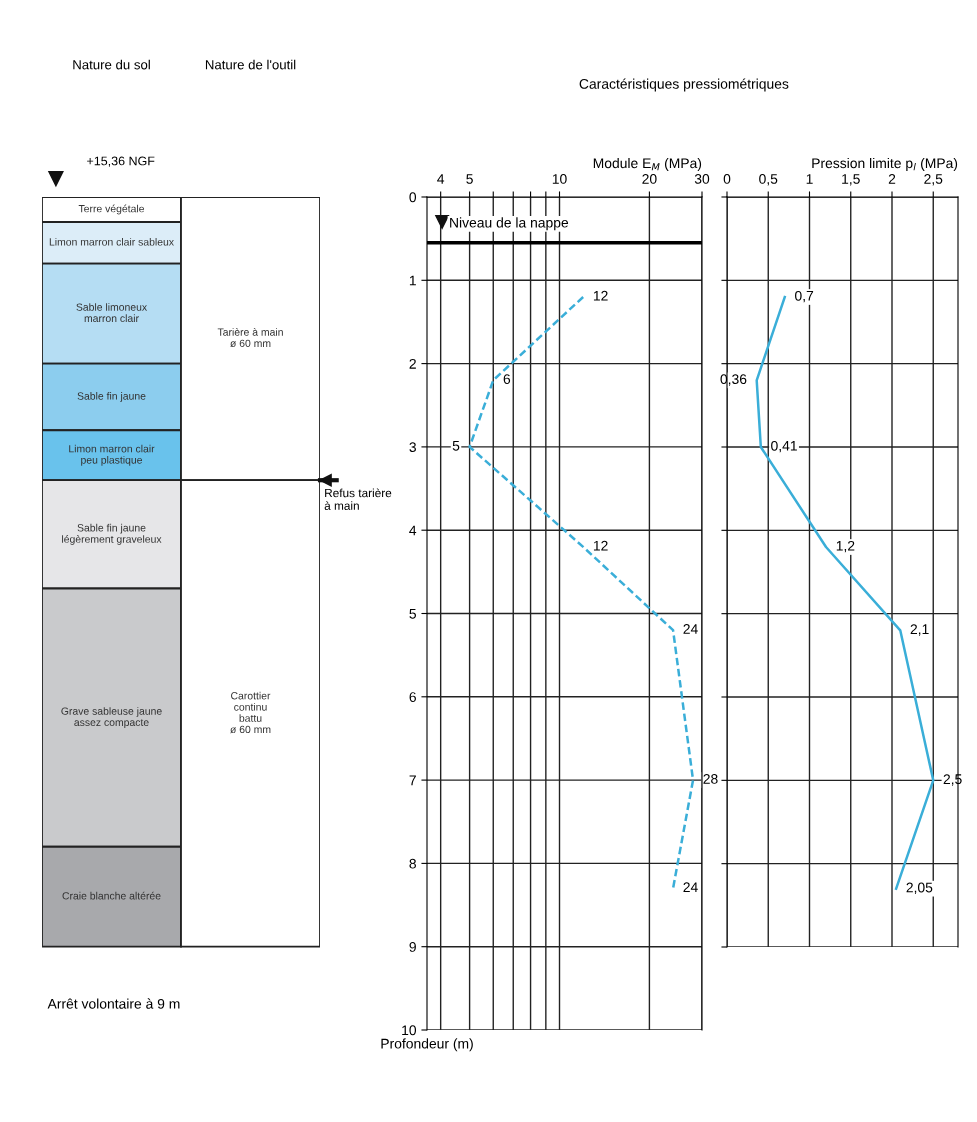  What do you see at coordinates (647, 164) in the screenshot?
I see `x-axis-title: Module E$_{M}$ (MPa)` at bounding box center [647, 164].